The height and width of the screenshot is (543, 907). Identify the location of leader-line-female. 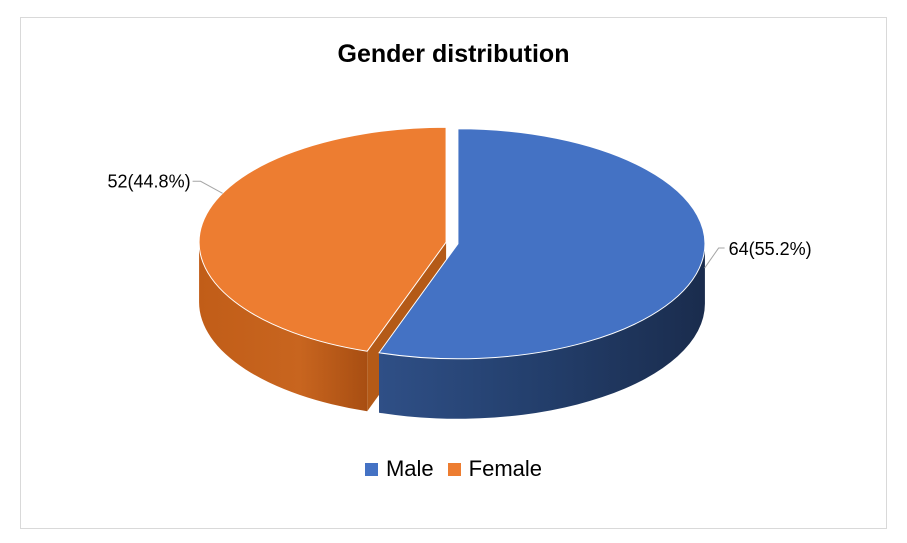
(207, 187).